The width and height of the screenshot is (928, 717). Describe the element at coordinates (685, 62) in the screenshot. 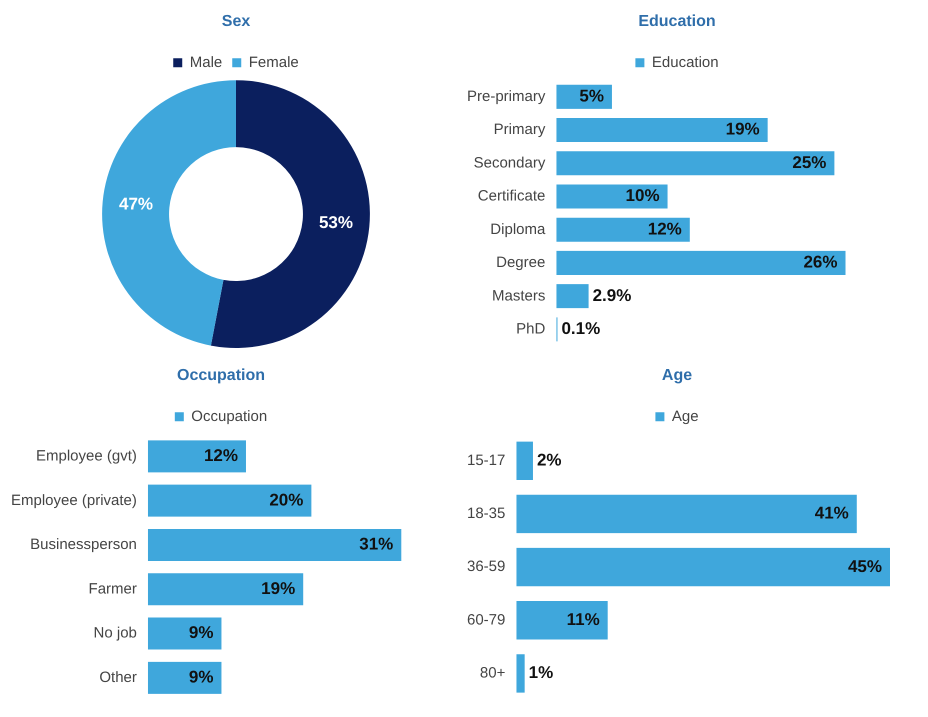

I see `legend-label: Education` at that location.